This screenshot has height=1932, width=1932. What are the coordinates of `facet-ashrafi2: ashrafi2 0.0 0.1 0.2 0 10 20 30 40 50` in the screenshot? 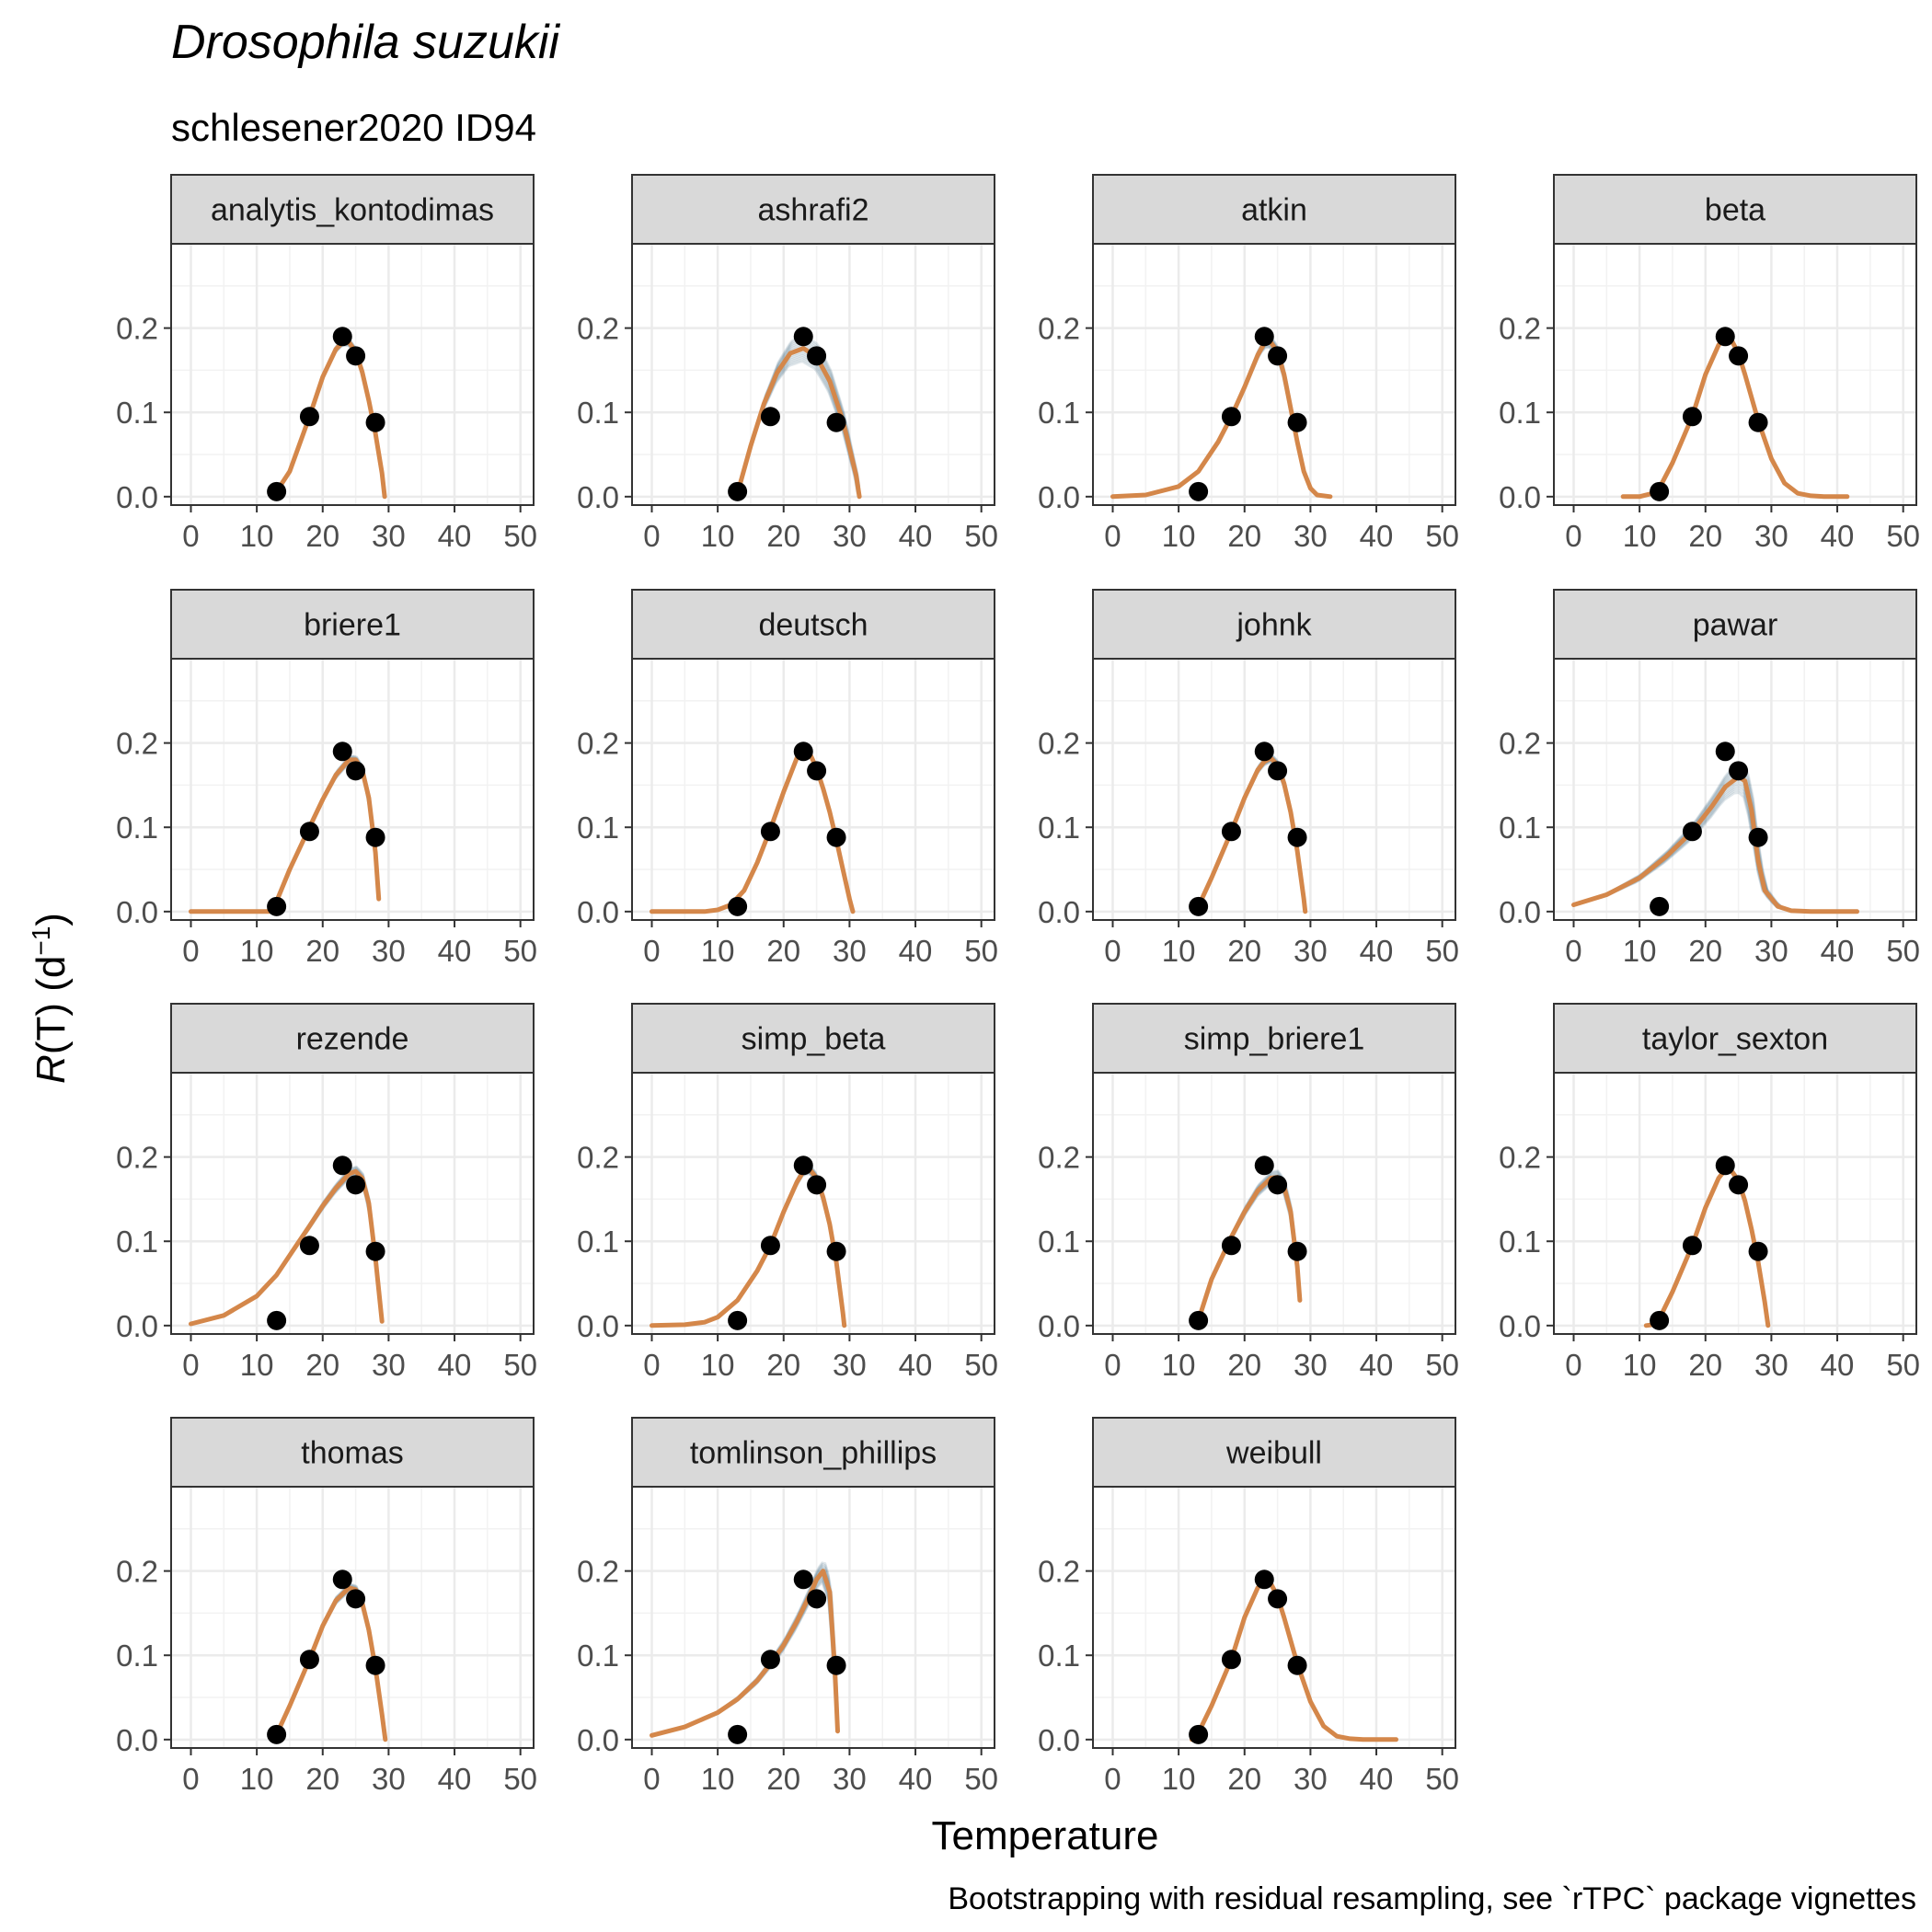 It's located at (787, 363).